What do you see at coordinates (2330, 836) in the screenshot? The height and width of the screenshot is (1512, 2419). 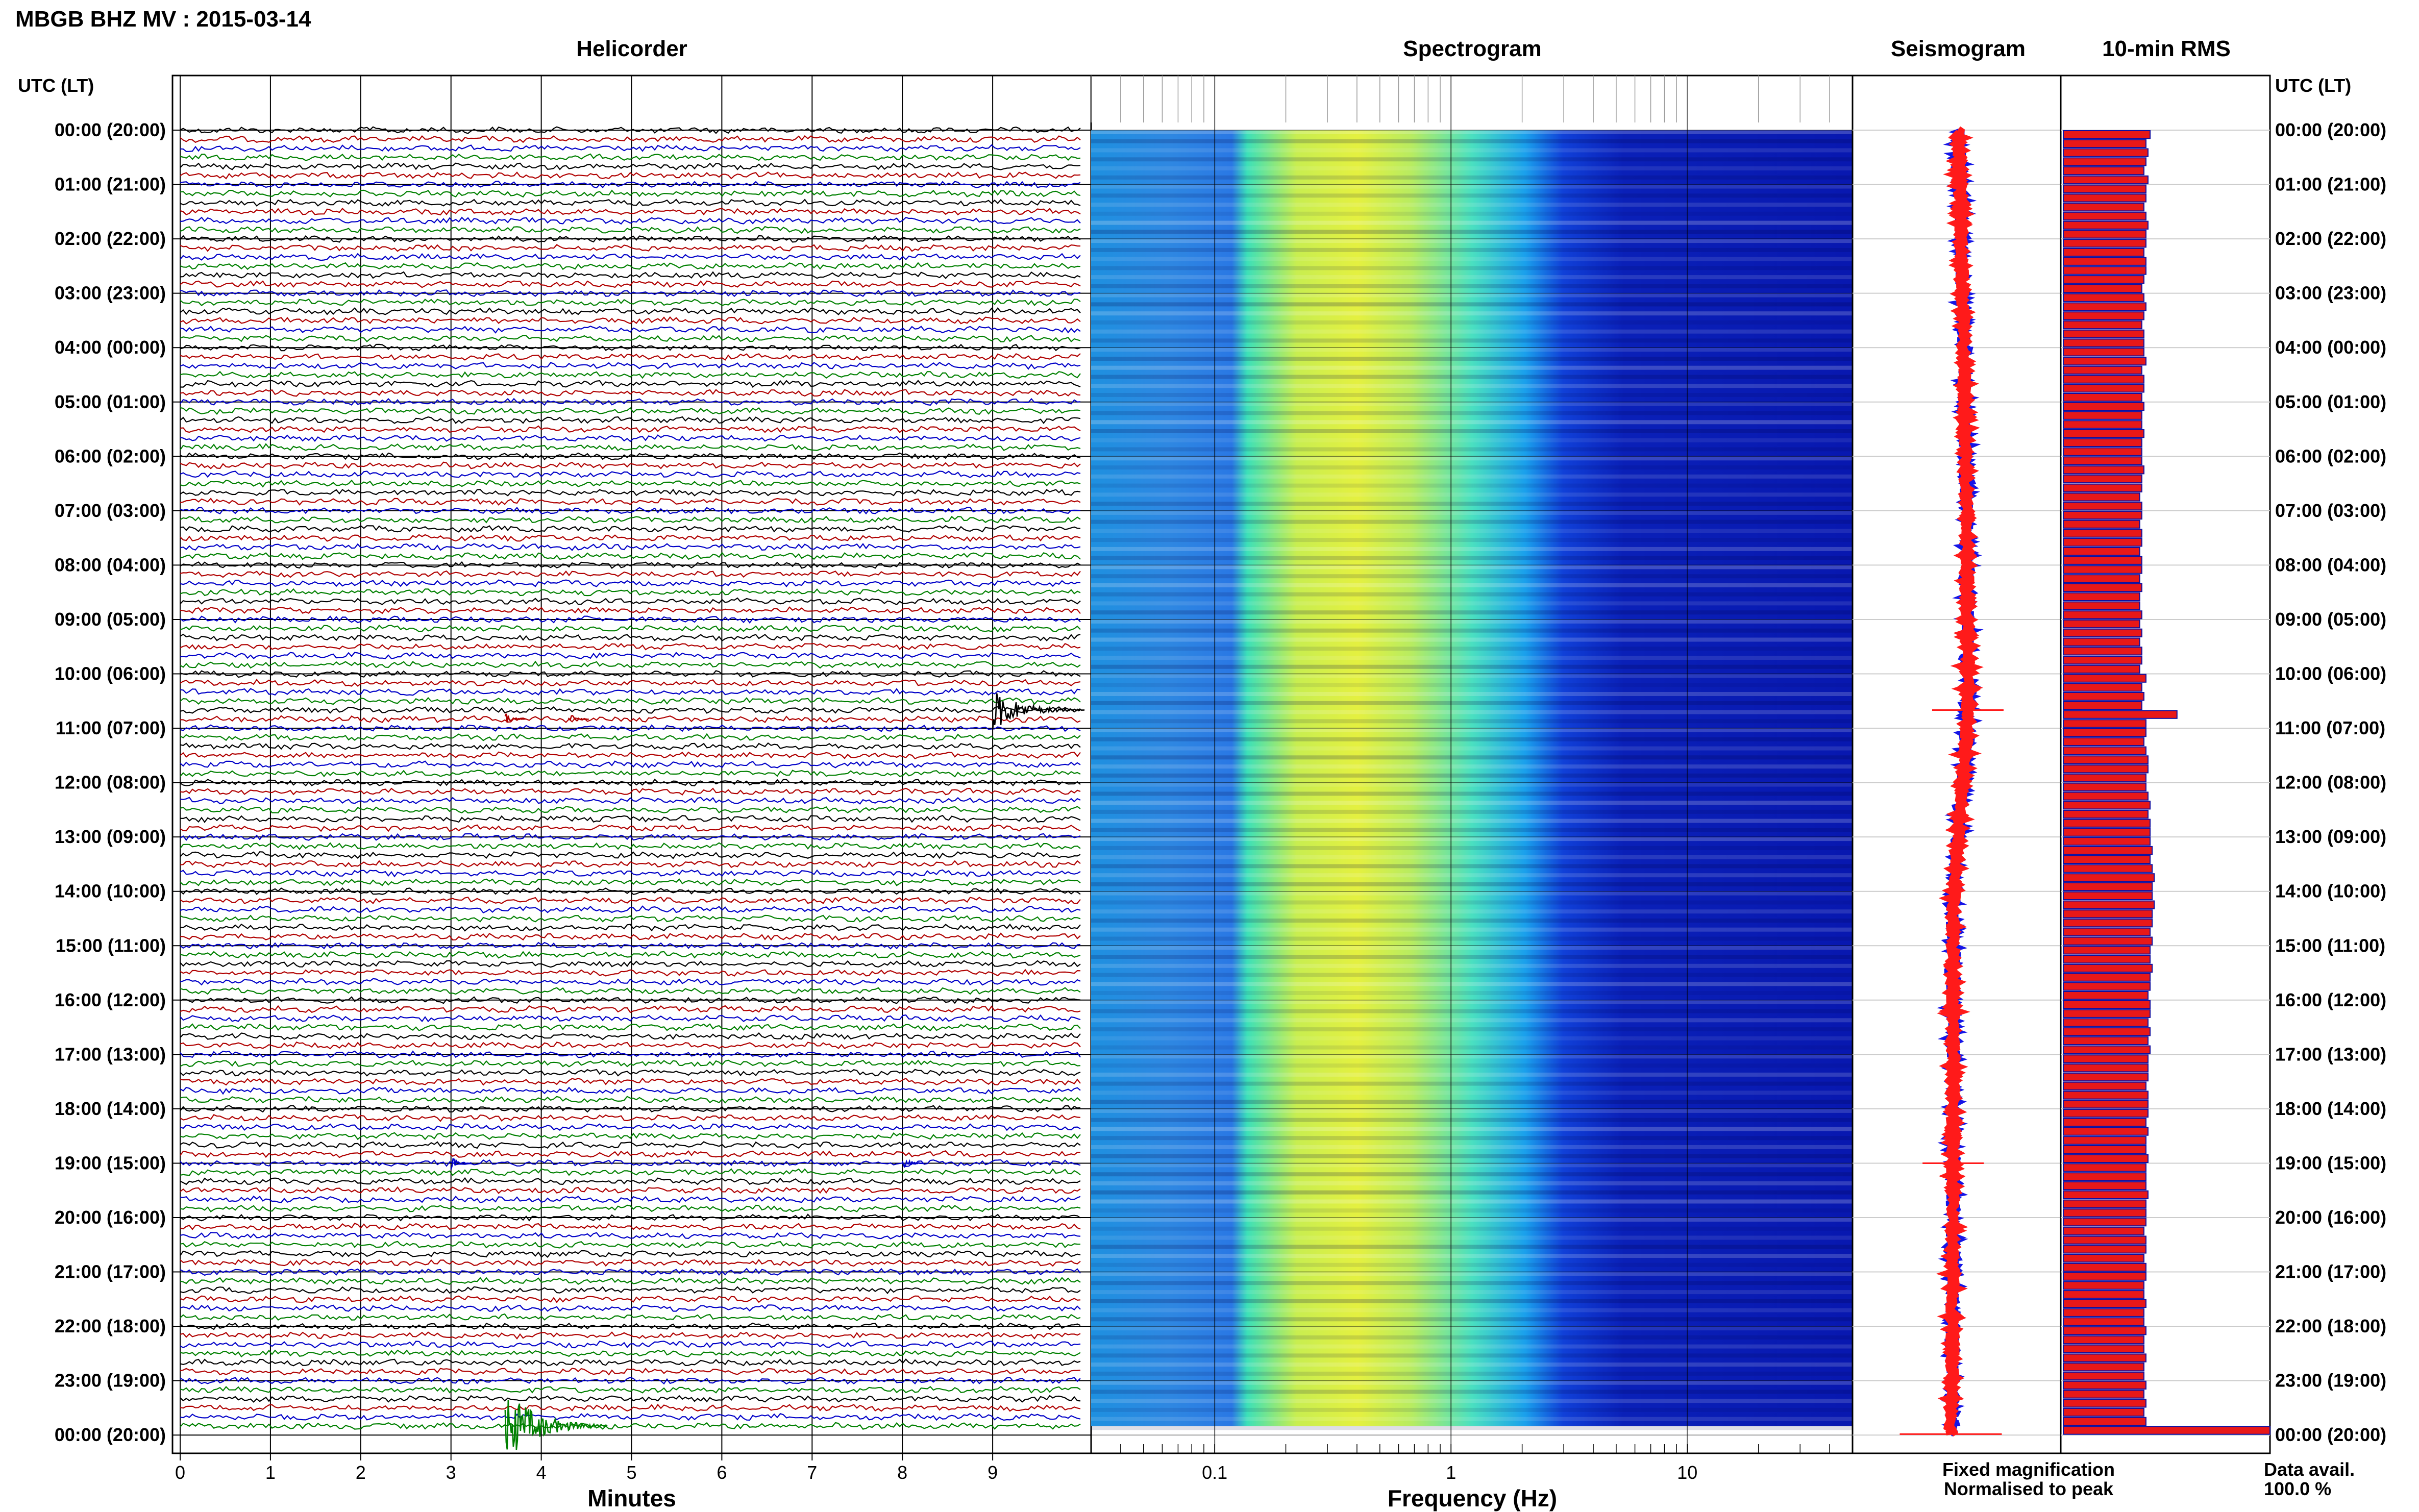 I see `hour-label-right: 13:00 (09:00)` at bounding box center [2330, 836].